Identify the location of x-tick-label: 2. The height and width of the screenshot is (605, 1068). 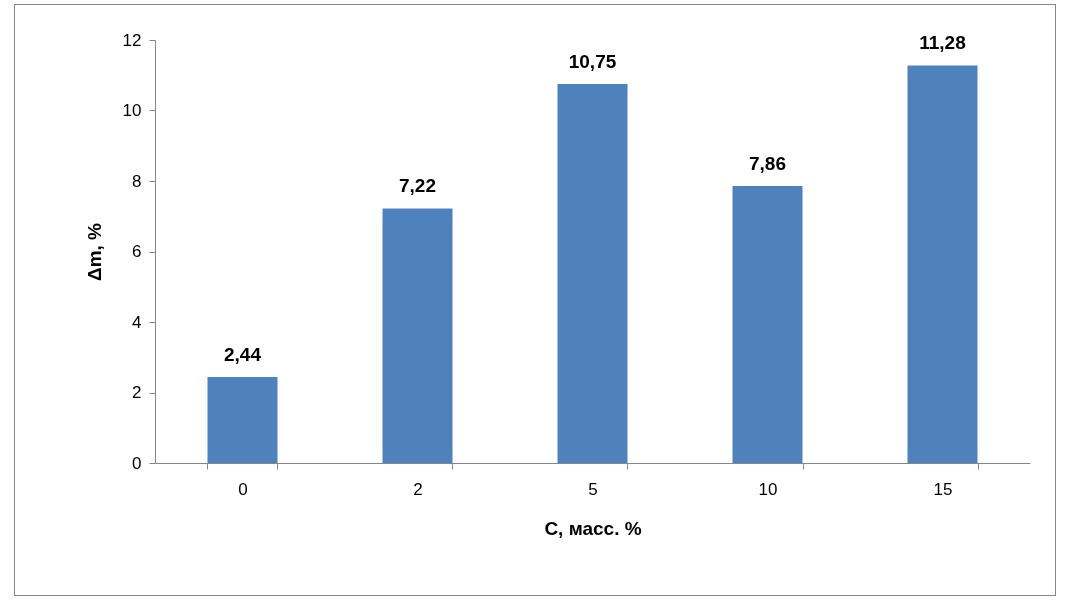
(418, 489).